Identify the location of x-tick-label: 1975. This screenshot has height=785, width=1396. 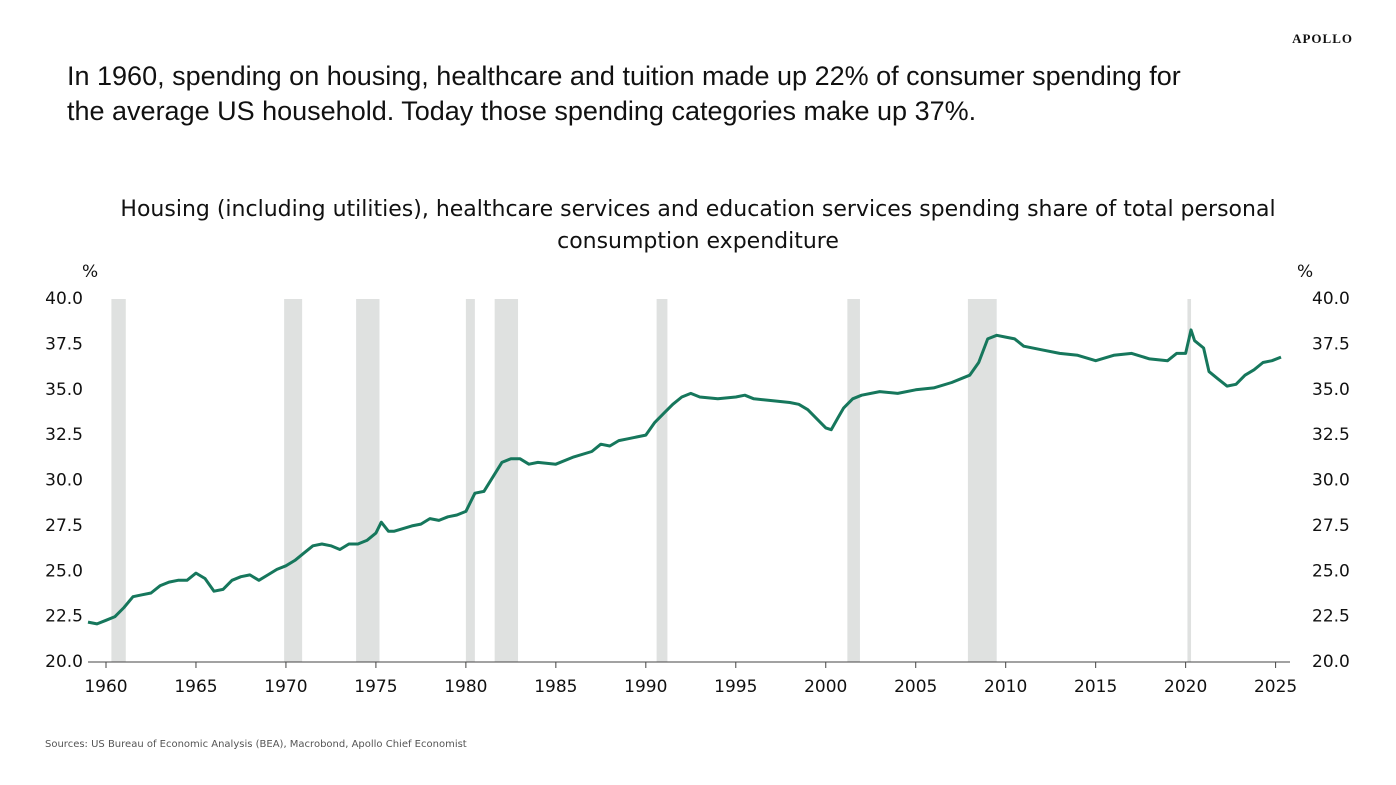
(375, 687).